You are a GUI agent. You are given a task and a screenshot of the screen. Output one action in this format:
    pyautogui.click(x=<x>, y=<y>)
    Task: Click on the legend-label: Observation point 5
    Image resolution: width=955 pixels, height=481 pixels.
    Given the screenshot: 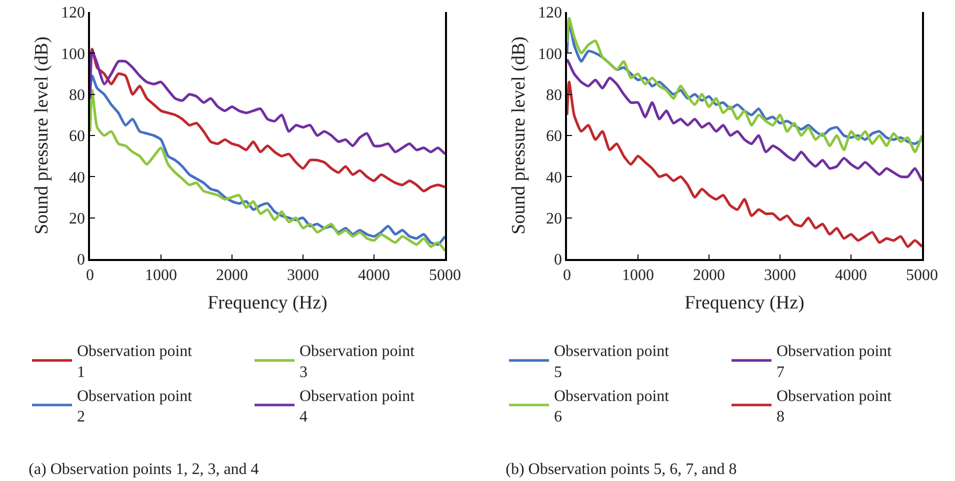 What is the action you would take?
    pyautogui.click(x=612, y=362)
    